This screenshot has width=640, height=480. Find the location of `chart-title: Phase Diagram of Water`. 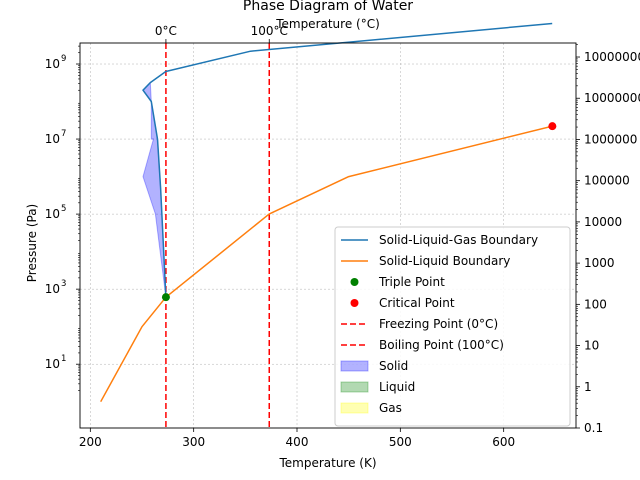

chart-title: Phase Diagram of Water is located at coordinates (328, 7).